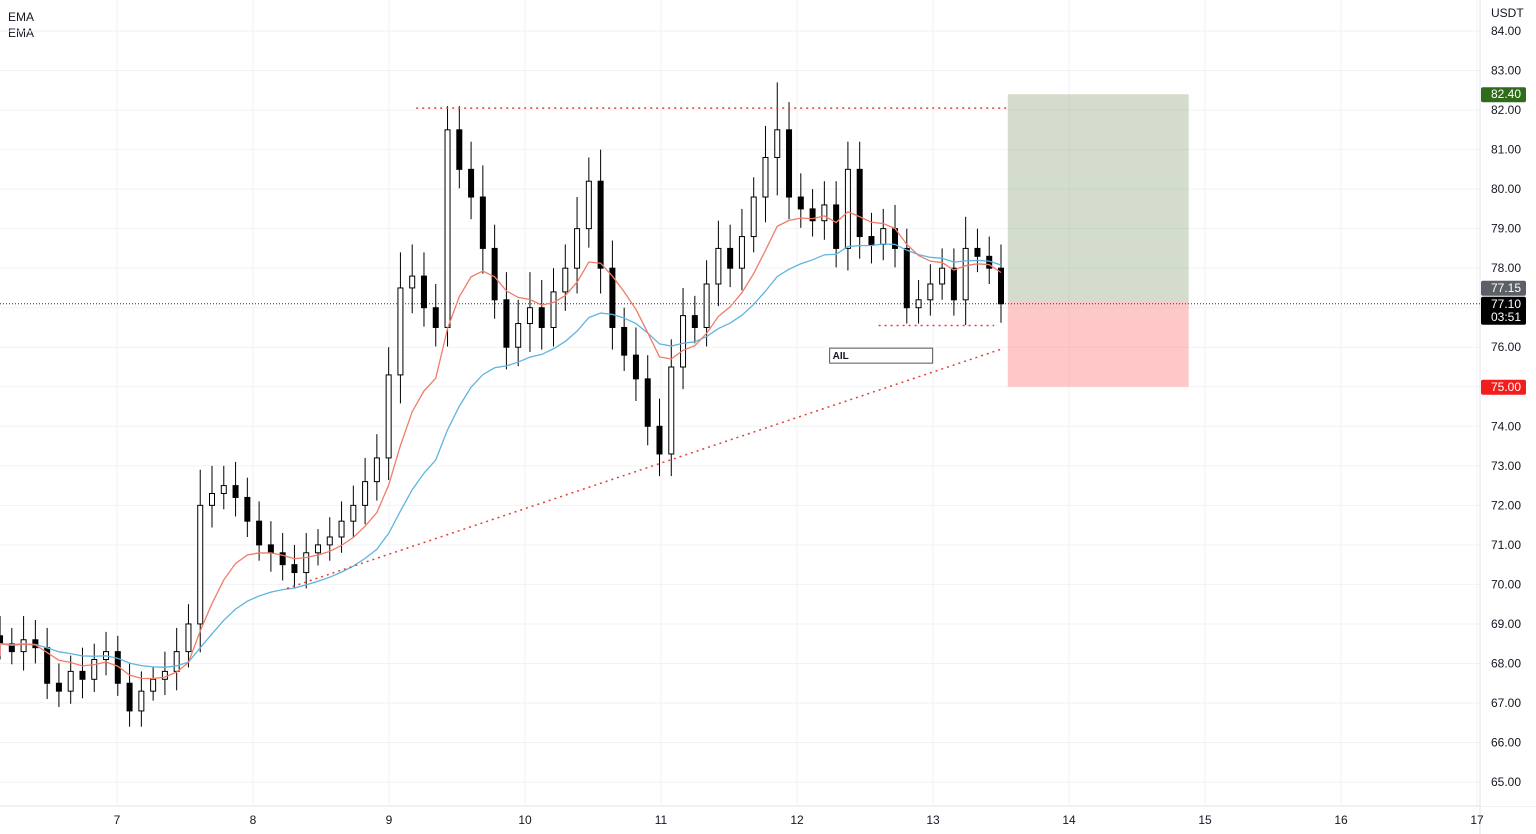 Image resolution: width=1536 pixels, height=834 pixels. I want to click on x-tick-label: 12, so click(797, 820).